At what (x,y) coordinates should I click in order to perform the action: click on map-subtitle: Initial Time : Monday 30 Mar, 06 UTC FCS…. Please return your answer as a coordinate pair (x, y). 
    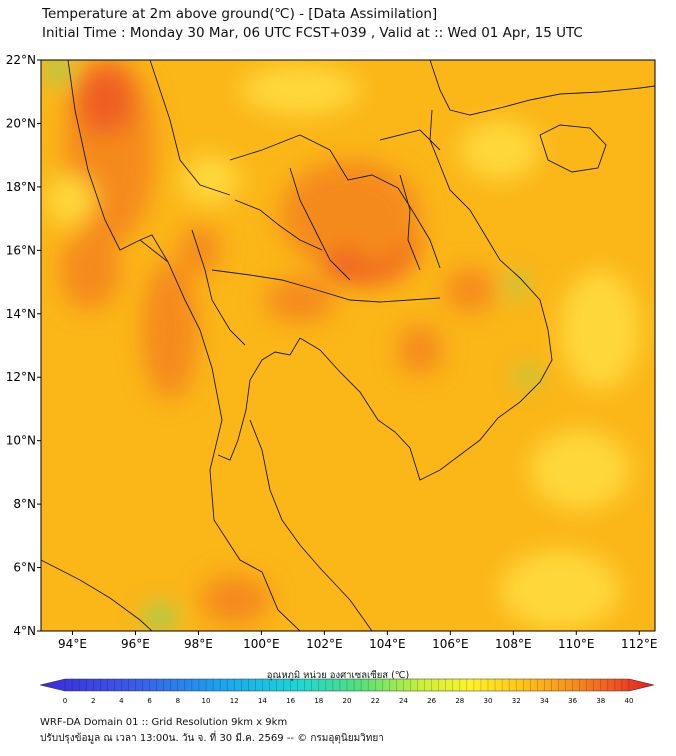
    Looking at the image, I should click on (312, 33).